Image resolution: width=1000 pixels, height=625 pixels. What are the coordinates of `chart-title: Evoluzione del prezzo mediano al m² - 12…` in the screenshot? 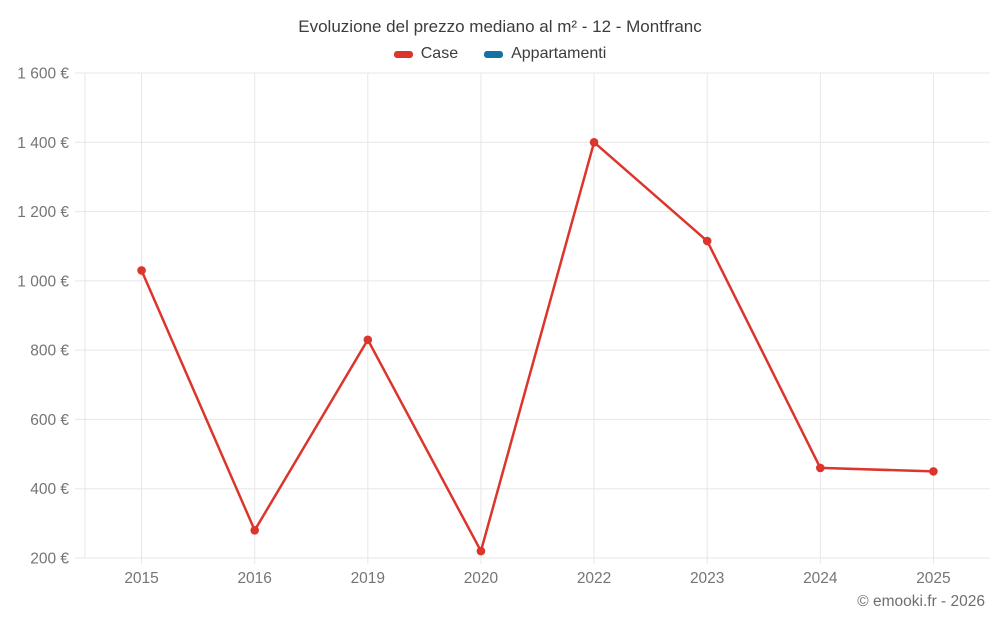 It's located at (500, 26).